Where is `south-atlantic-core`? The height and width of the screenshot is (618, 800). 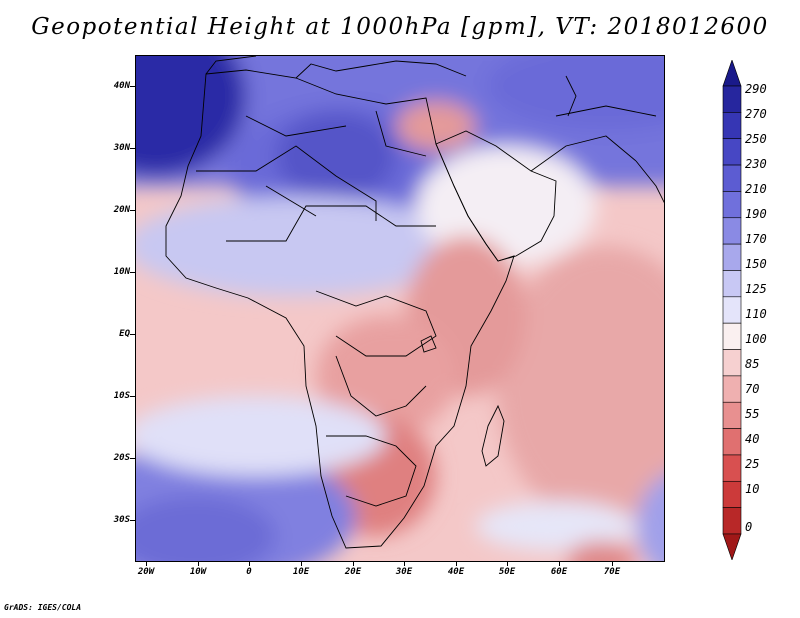
south-atlantic-core is located at coordinates (206, 528).